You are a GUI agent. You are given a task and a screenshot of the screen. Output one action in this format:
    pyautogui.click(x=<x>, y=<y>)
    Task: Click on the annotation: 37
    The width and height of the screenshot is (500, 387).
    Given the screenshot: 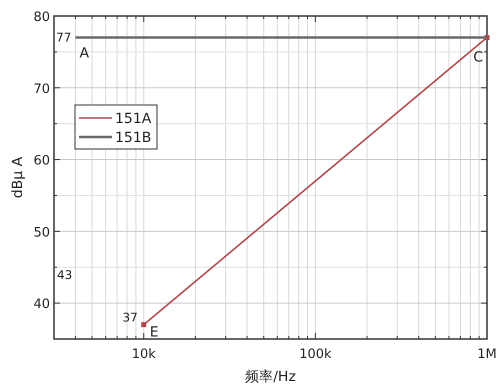 What is the action you would take?
    pyautogui.click(x=130, y=317)
    